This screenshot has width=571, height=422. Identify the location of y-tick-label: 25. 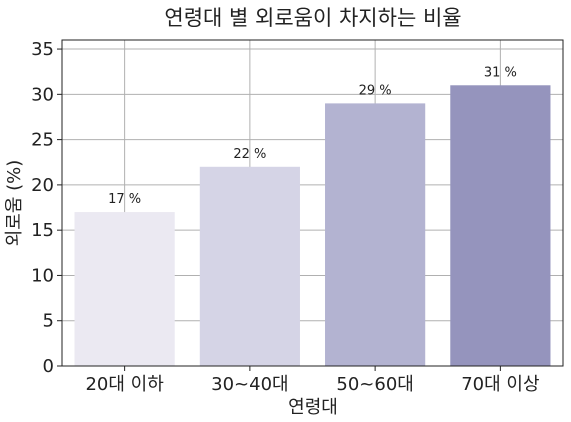
(42, 140).